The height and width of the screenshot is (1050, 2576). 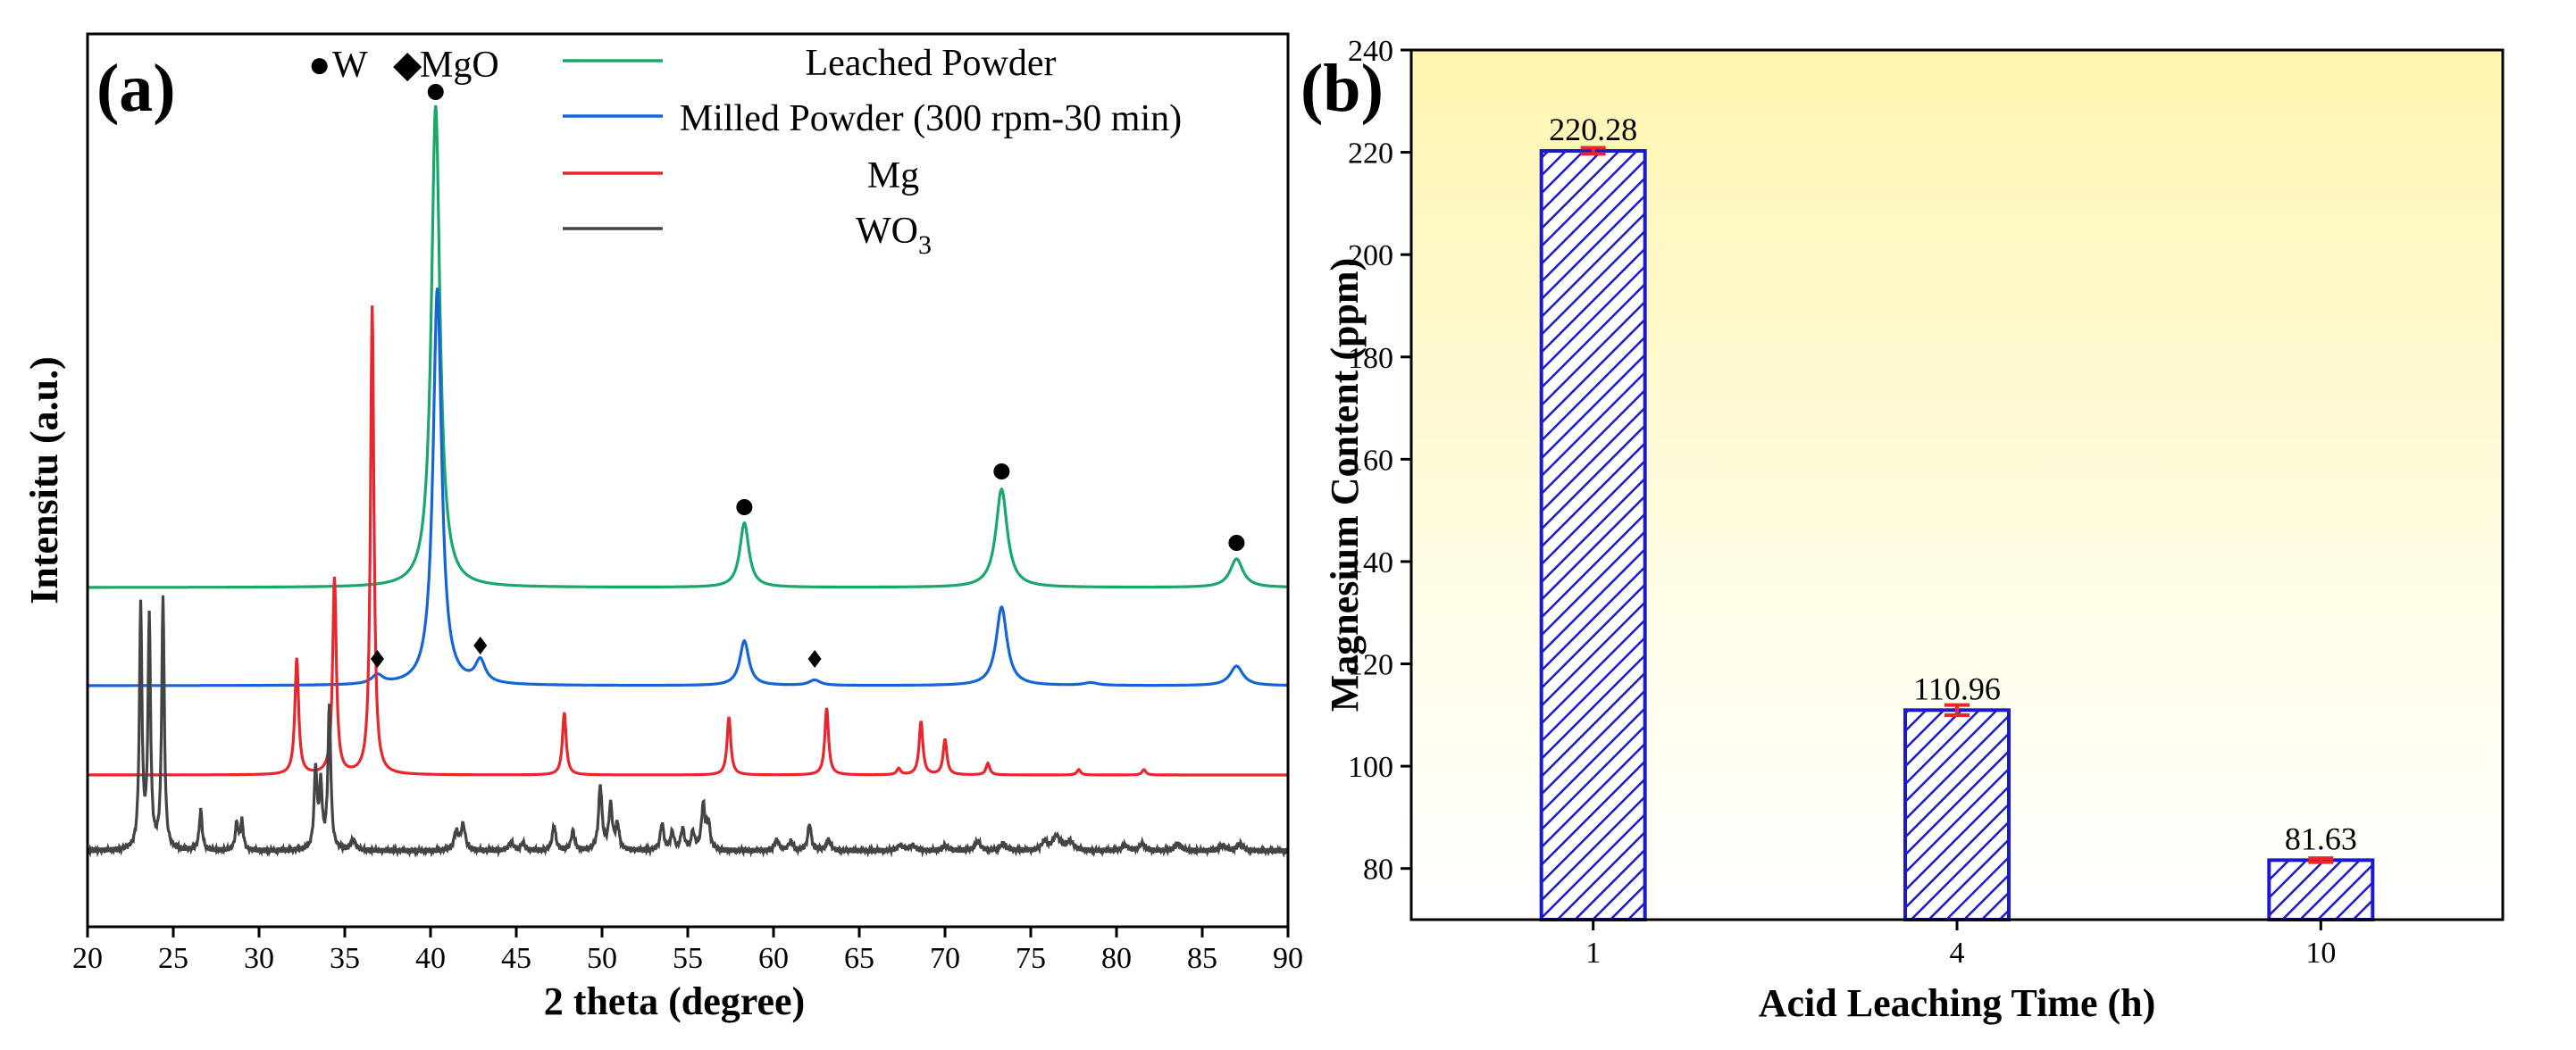 I want to click on bar-value-label: 220.28, so click(x=1593, y=130).